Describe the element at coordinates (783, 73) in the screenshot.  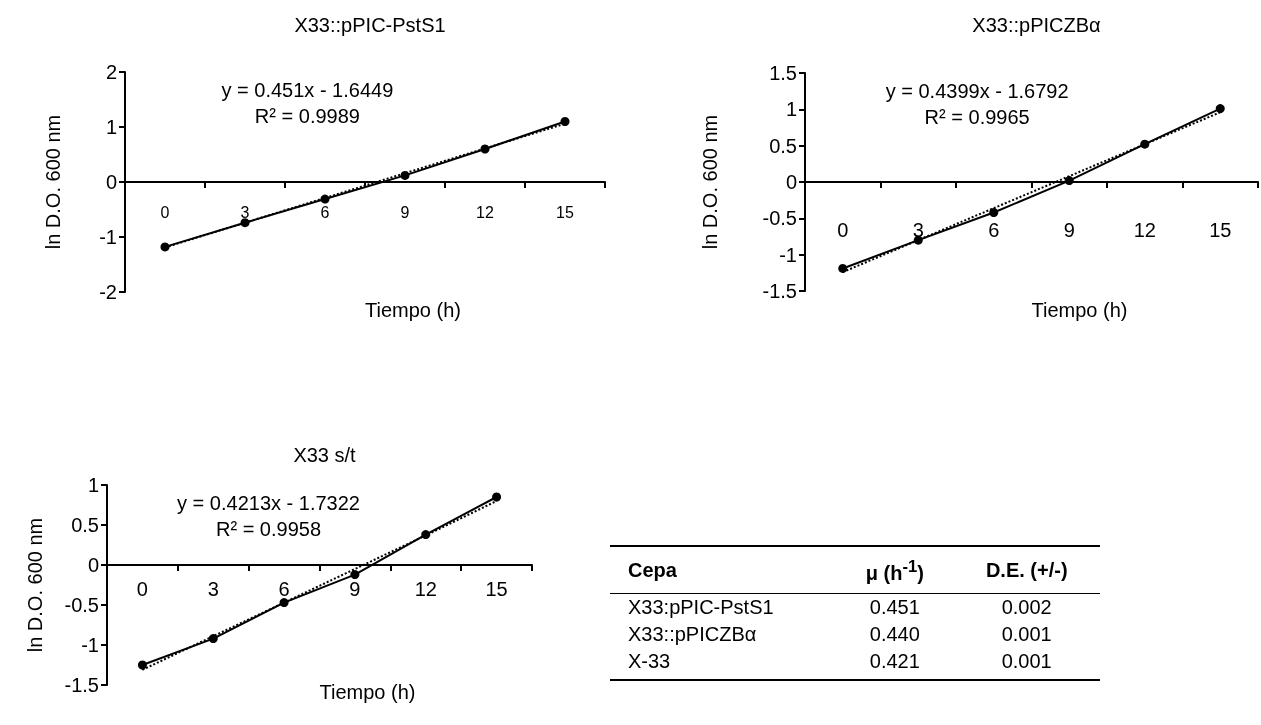
I see `y-tick-label: 1.5` at that location.